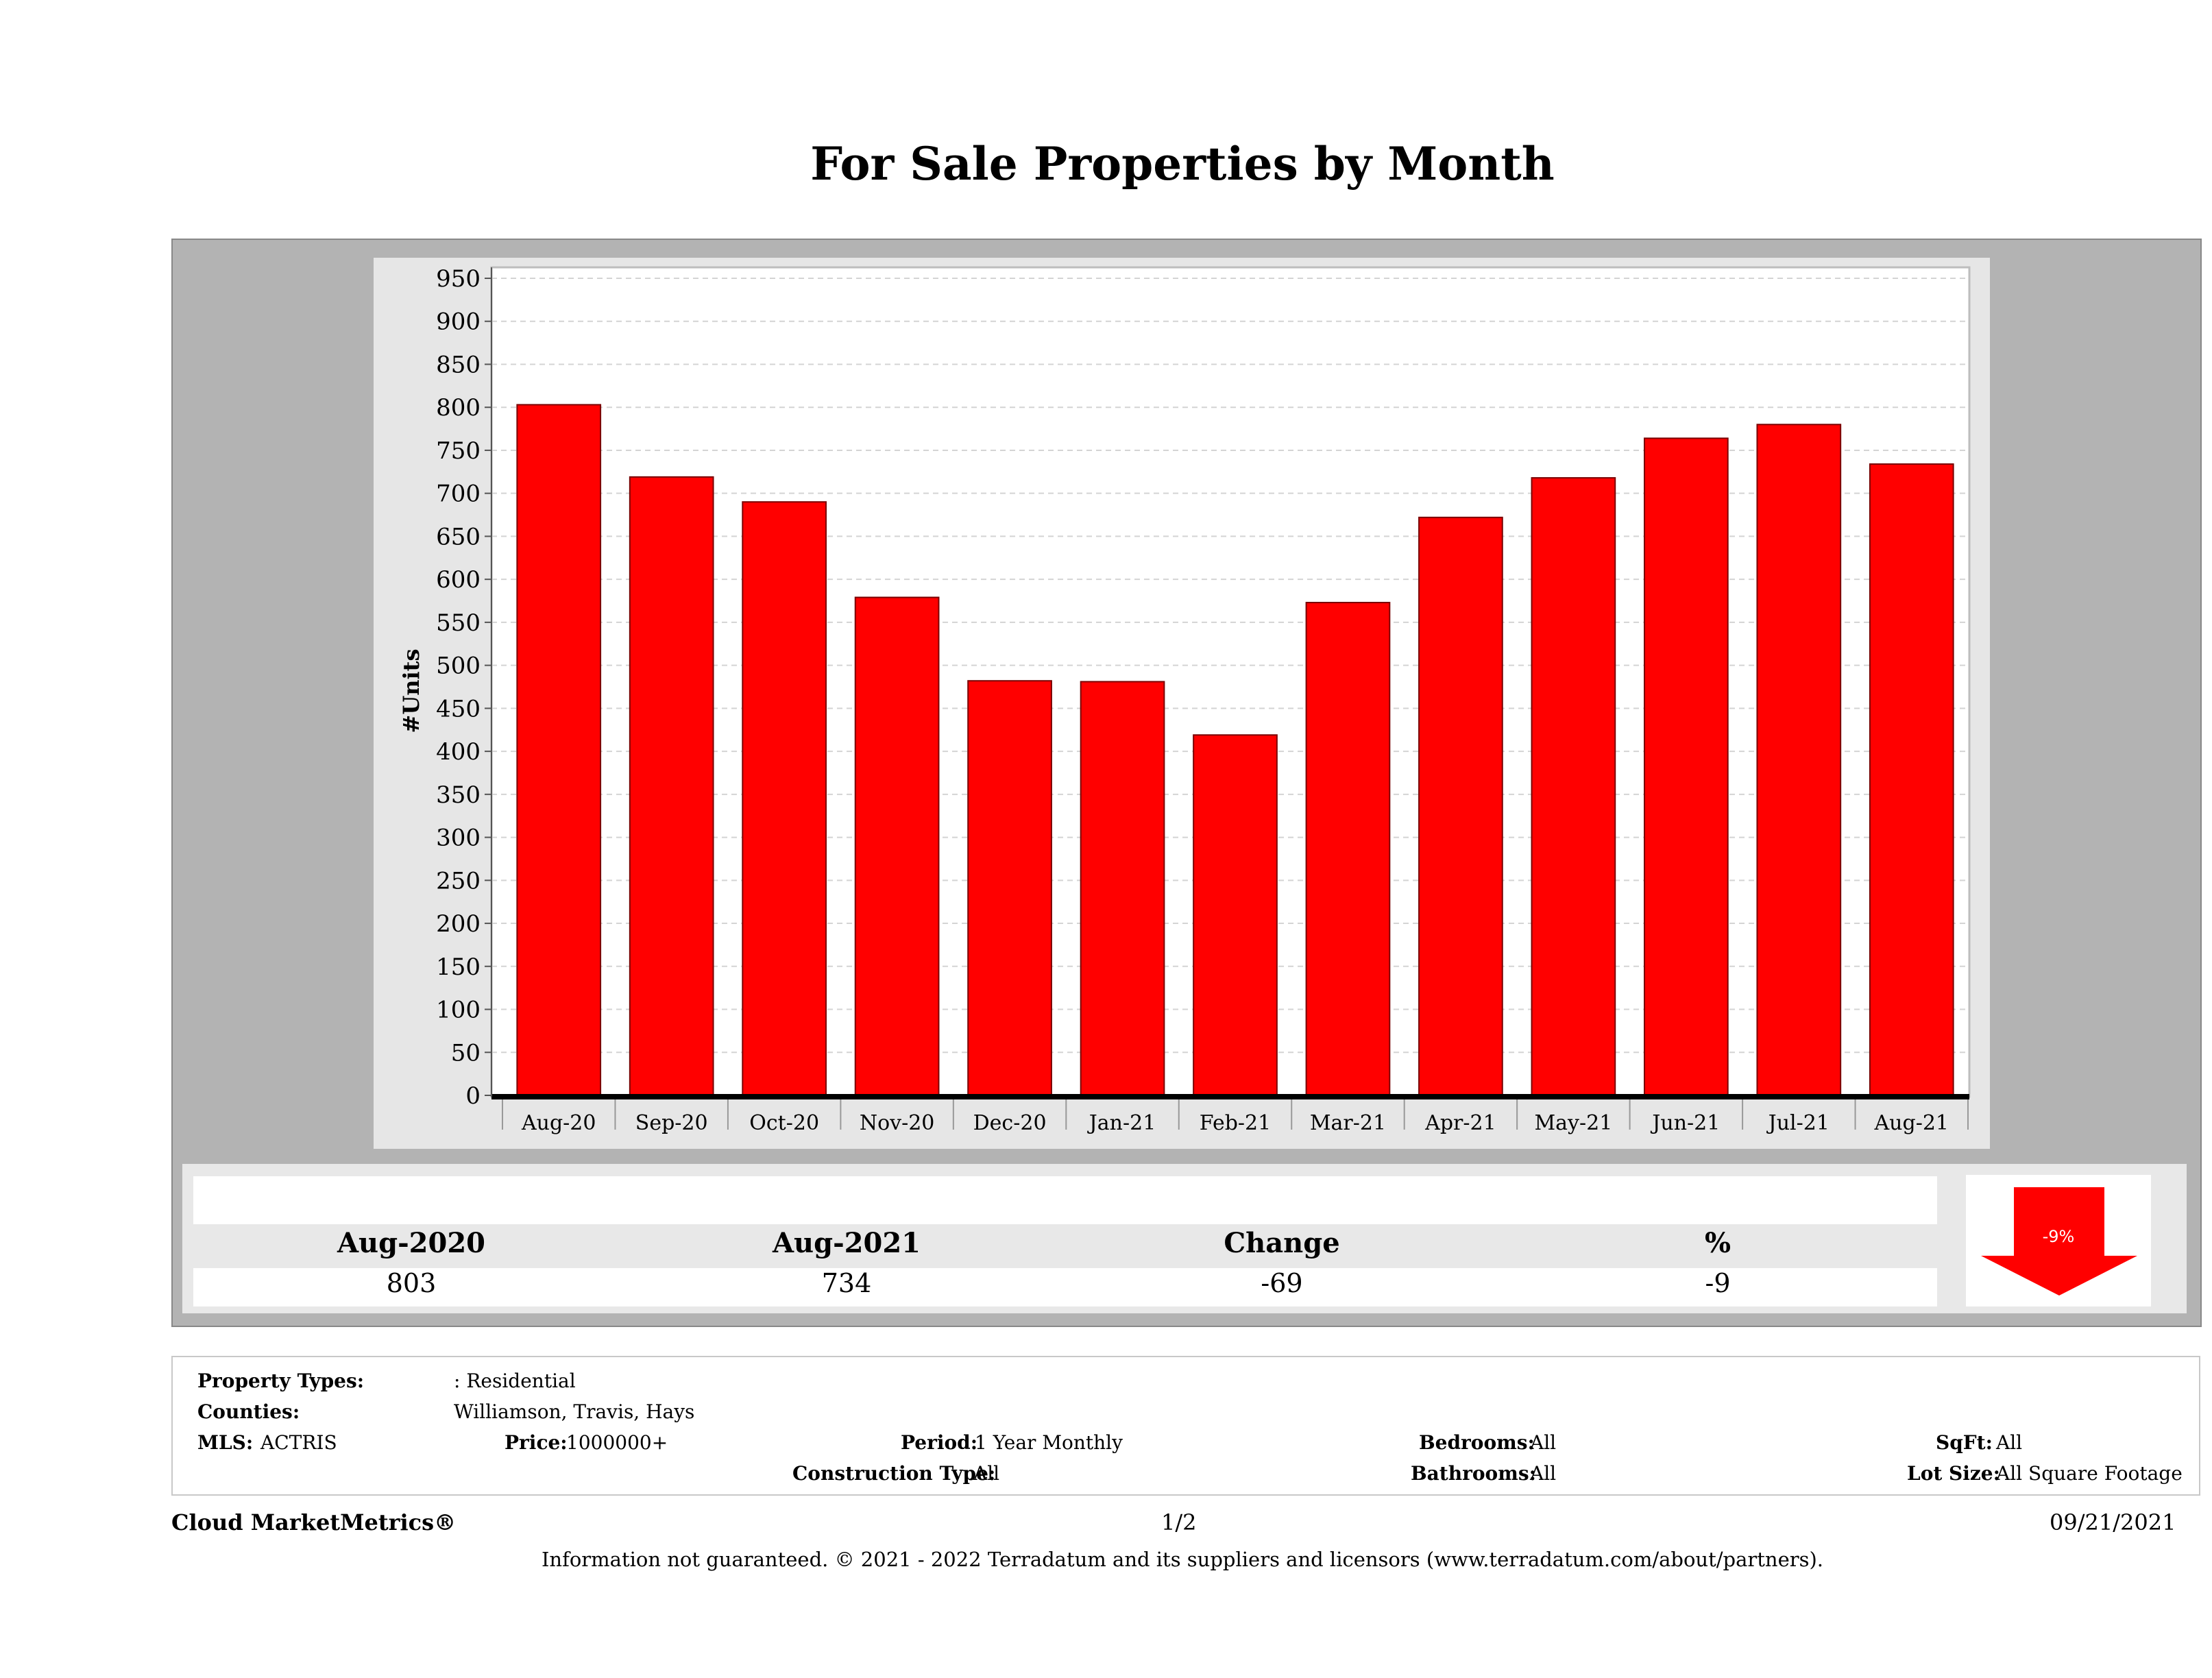  I want to click on construction-type-label: Construction Type:, so click(894, 1473).